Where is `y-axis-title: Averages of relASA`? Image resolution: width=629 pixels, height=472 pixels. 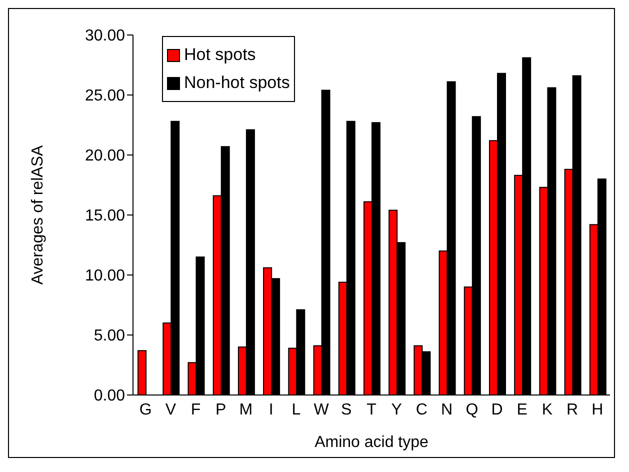 y-axis-title: Averages of relASA is located at coordinates (38, 215).